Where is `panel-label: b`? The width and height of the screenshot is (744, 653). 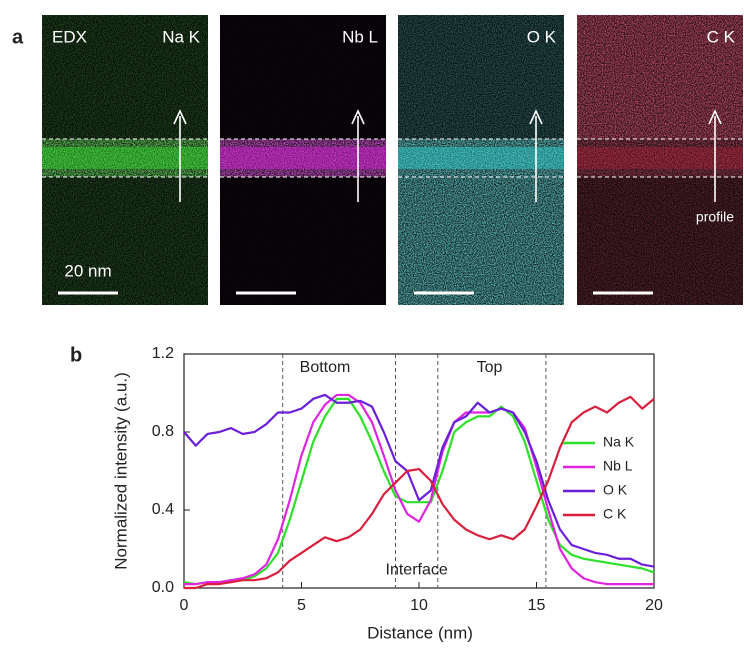 panel-label: b is located at coordinates (76, 355).